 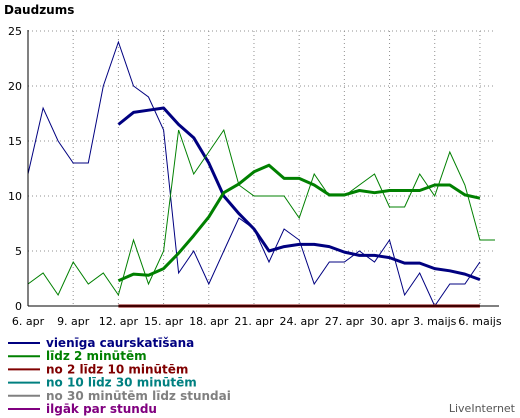 What do you see at coordinates (482, 408) in the screenshot?
I see `brand-label: LiveInternet` at bounding box center [482, 408].